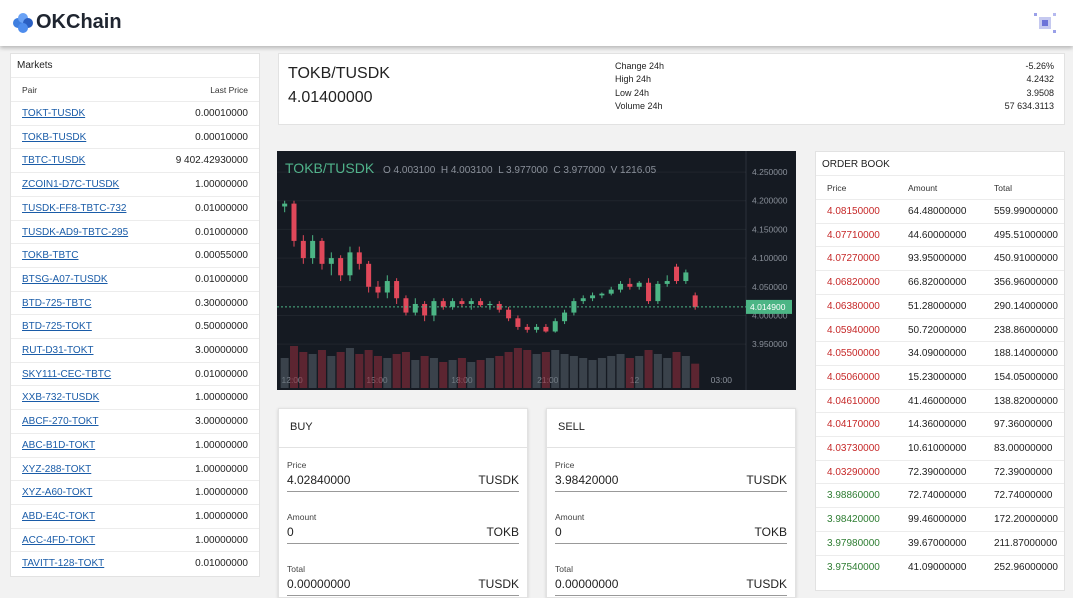  What do you see at coordinates (135, 89) in the screenshot?
I see `table-header: Pair Last Price` at bounding box center [135, 89].